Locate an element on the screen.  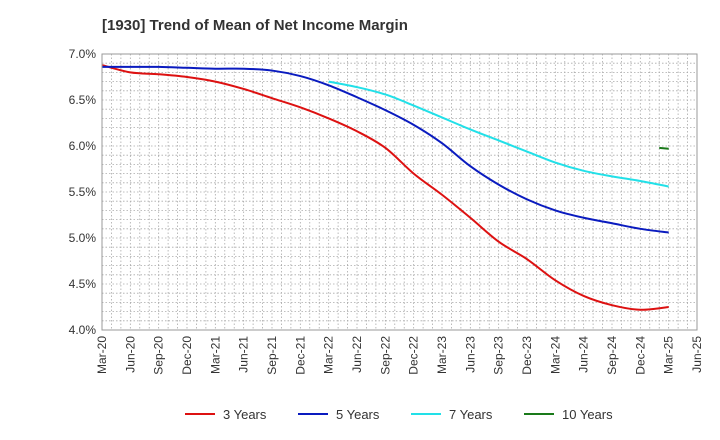
x-tick-label: Jun-23 is located at coordinates (470, 354).